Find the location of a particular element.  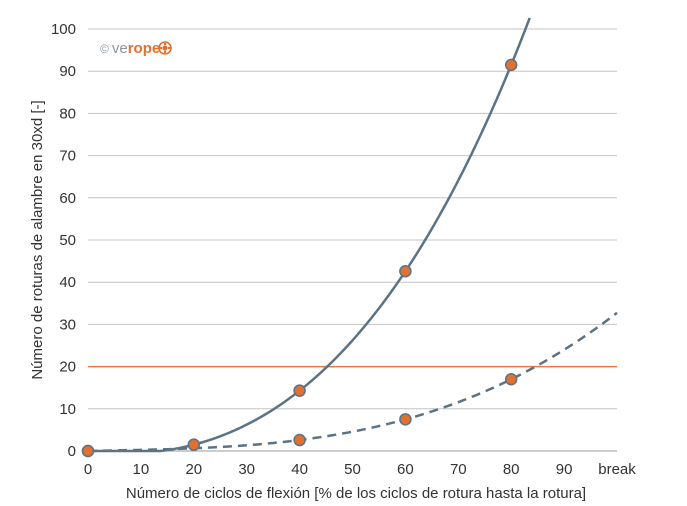

x-tick-label: break is located at coordinates (617, 469).